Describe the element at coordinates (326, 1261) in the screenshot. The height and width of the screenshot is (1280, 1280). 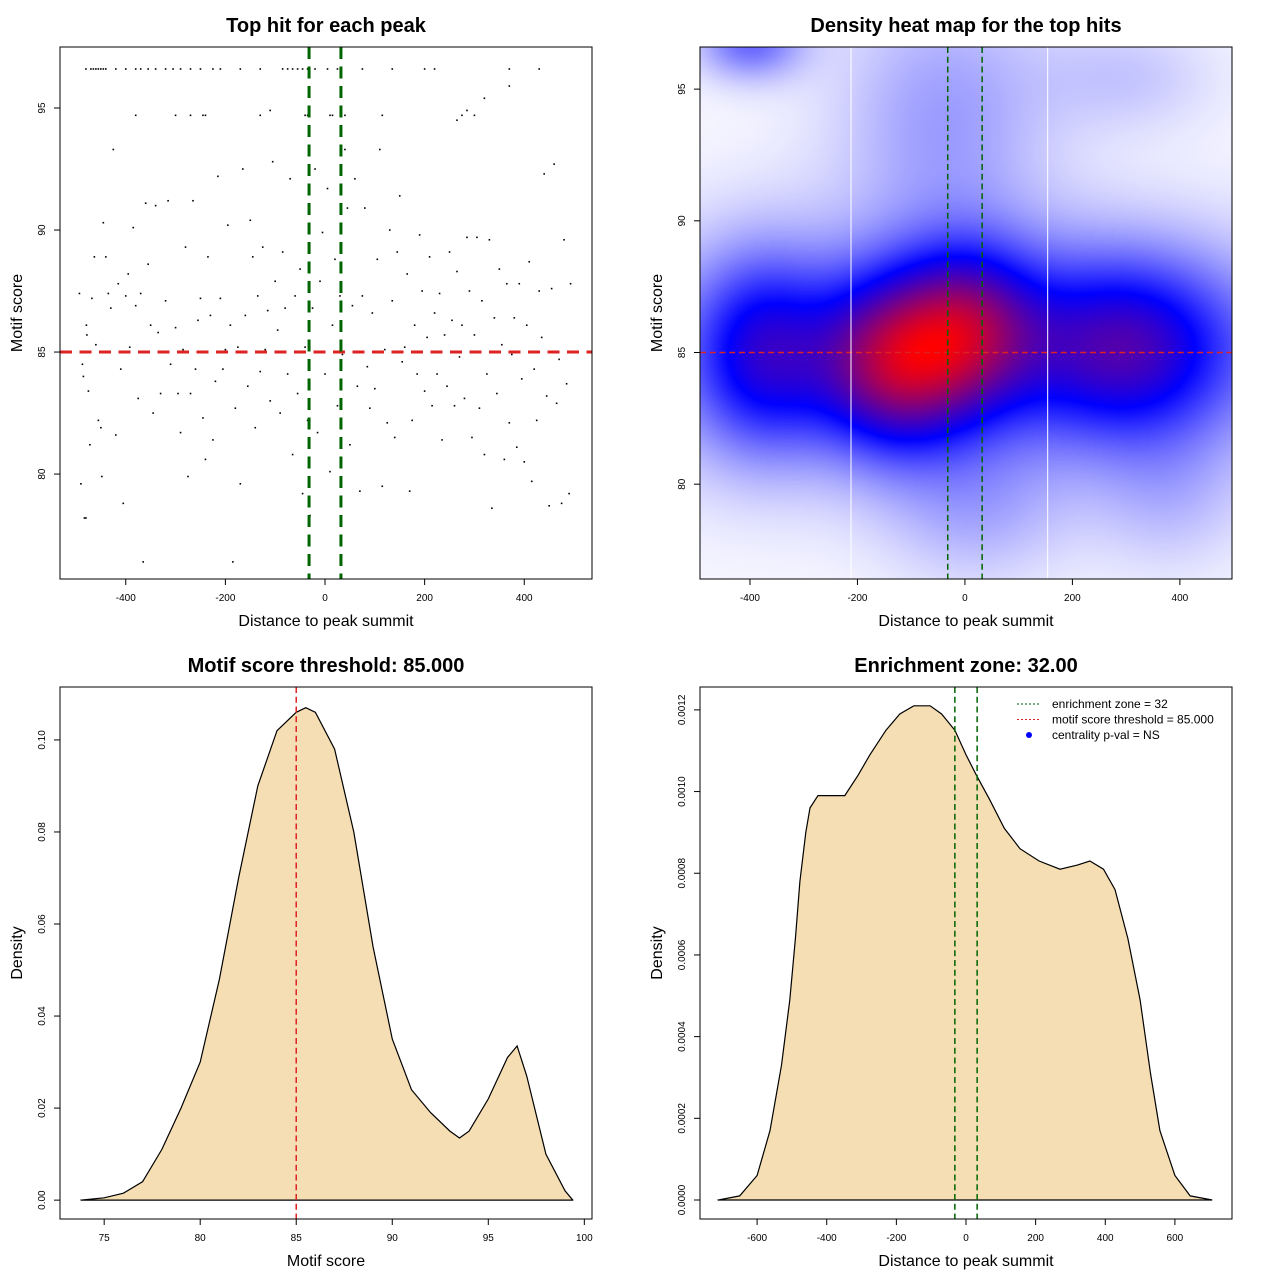
I see `x-axis-label: Motif score` at that location.